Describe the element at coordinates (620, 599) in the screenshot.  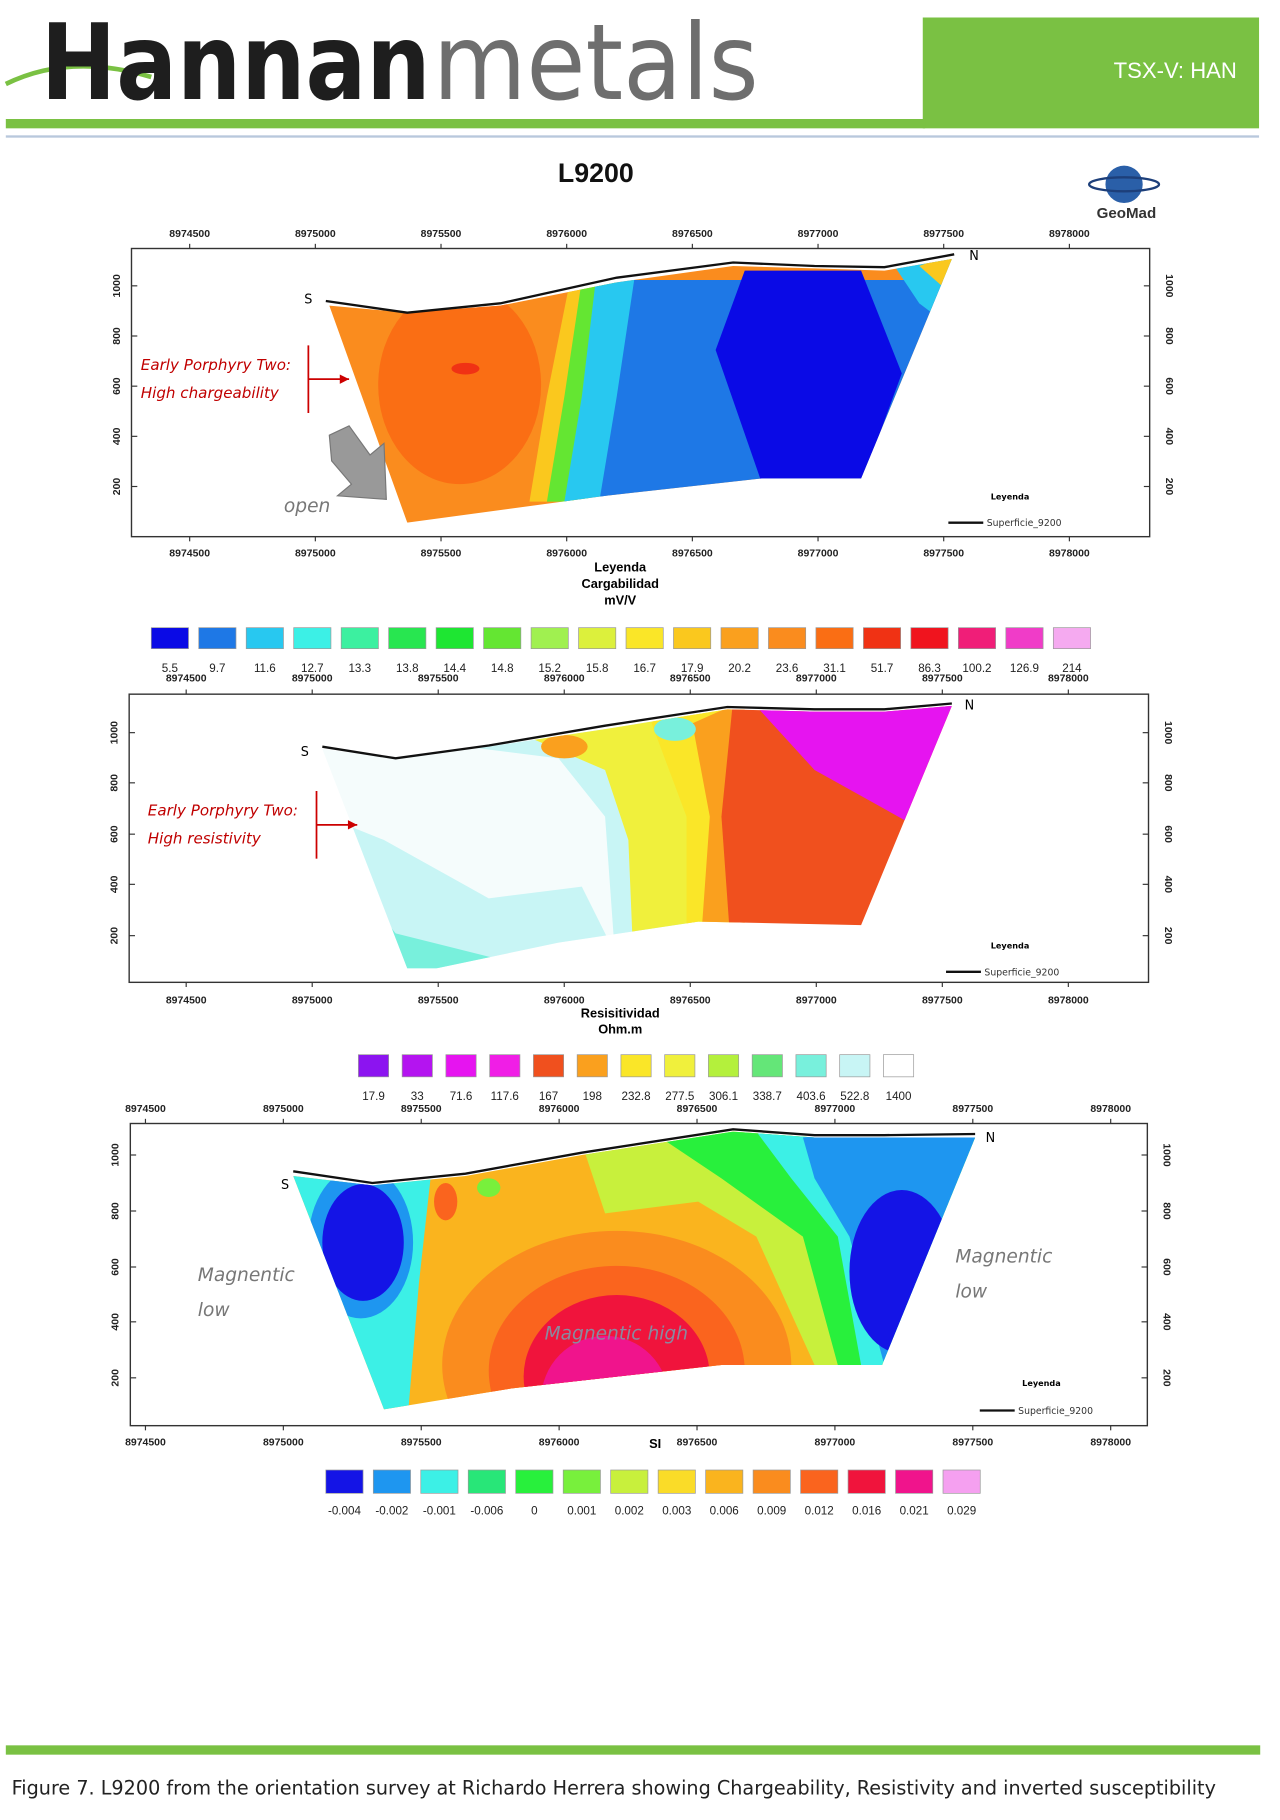
I see `scale-title: mV/V` at that location.